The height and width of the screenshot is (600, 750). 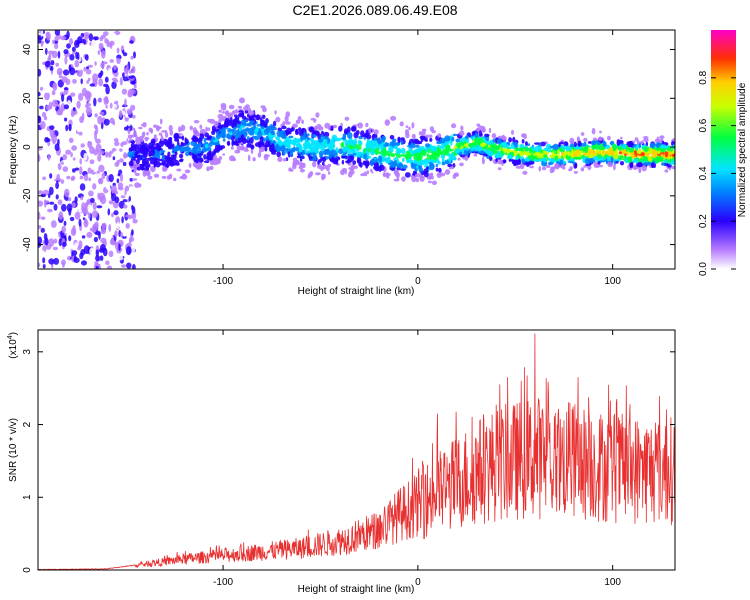 I want to click on snr-x-label: Height of straight line (km), so click(x=356, y=589).